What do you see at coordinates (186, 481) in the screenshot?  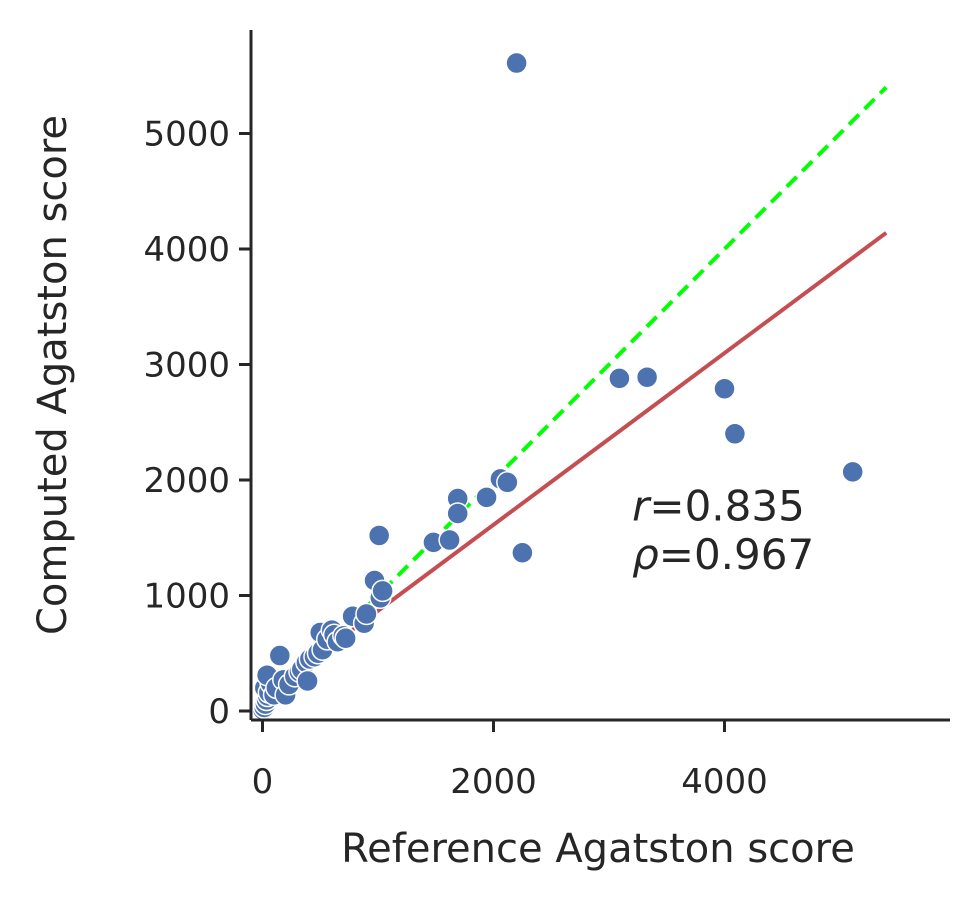 I see `y-tick-label: 2000` at bounding box center [186, 481].